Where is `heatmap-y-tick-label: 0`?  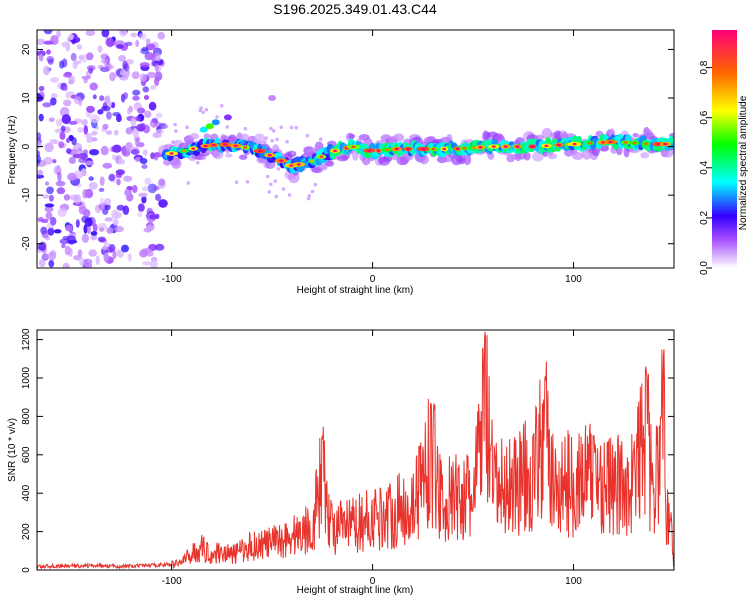
heatmap-y-tick-label: 0 is located at coordinates (26, 146).